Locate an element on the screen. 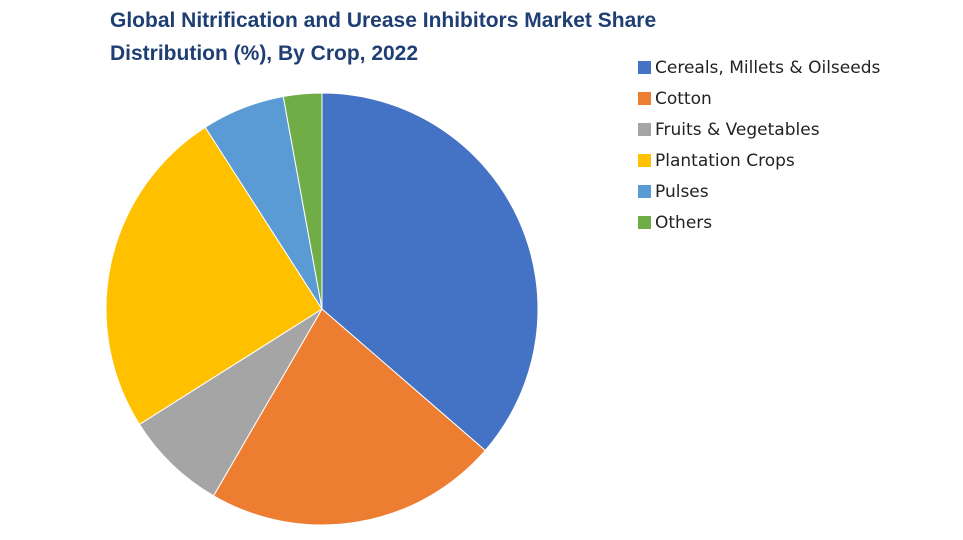 The image size is (963, 540). chart-title-line-2: Distribution (%), By Crop, 2022 is located at coordinates (264, 53).